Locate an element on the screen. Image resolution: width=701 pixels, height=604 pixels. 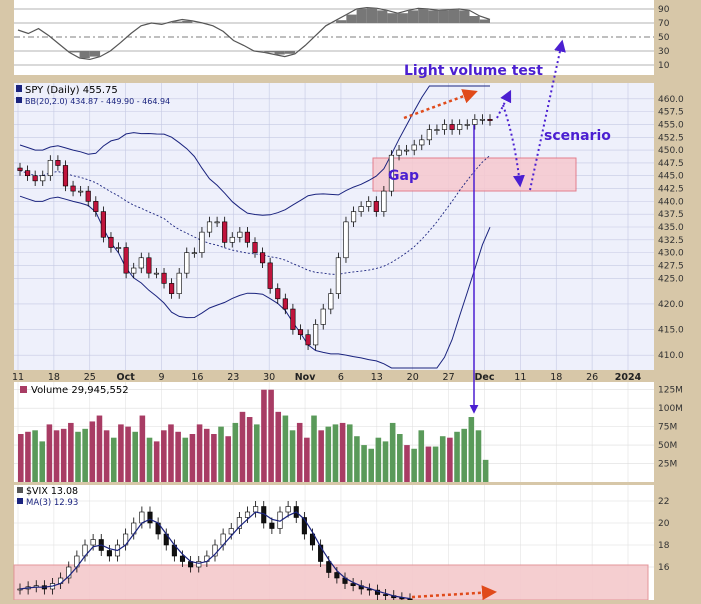
spy-legend-label: SPY (Daily) 455.75 is located at coordinates (71, 90).